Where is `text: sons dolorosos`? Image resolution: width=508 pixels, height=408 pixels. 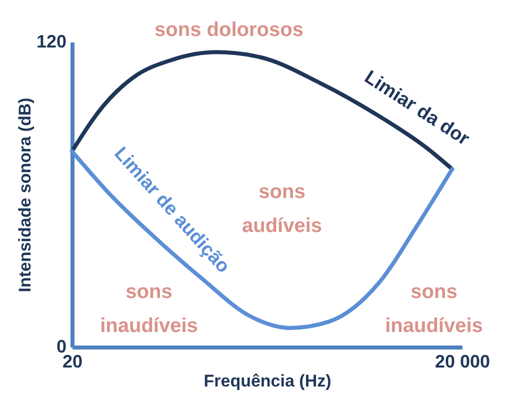
text: sons dolorosos is located at coordinates (229, 30).